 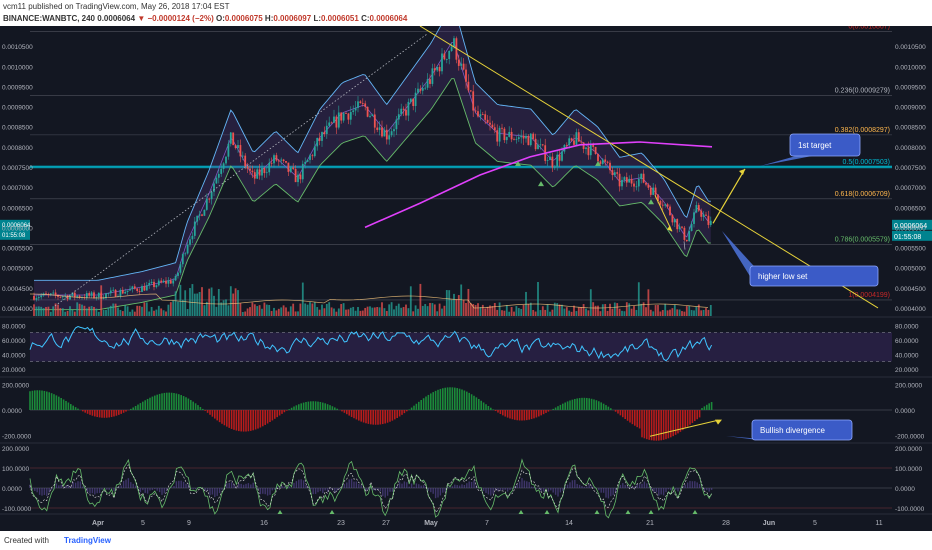 I want to click on y-tick-label-left: 0.0008500, so click(x=17, y=128).